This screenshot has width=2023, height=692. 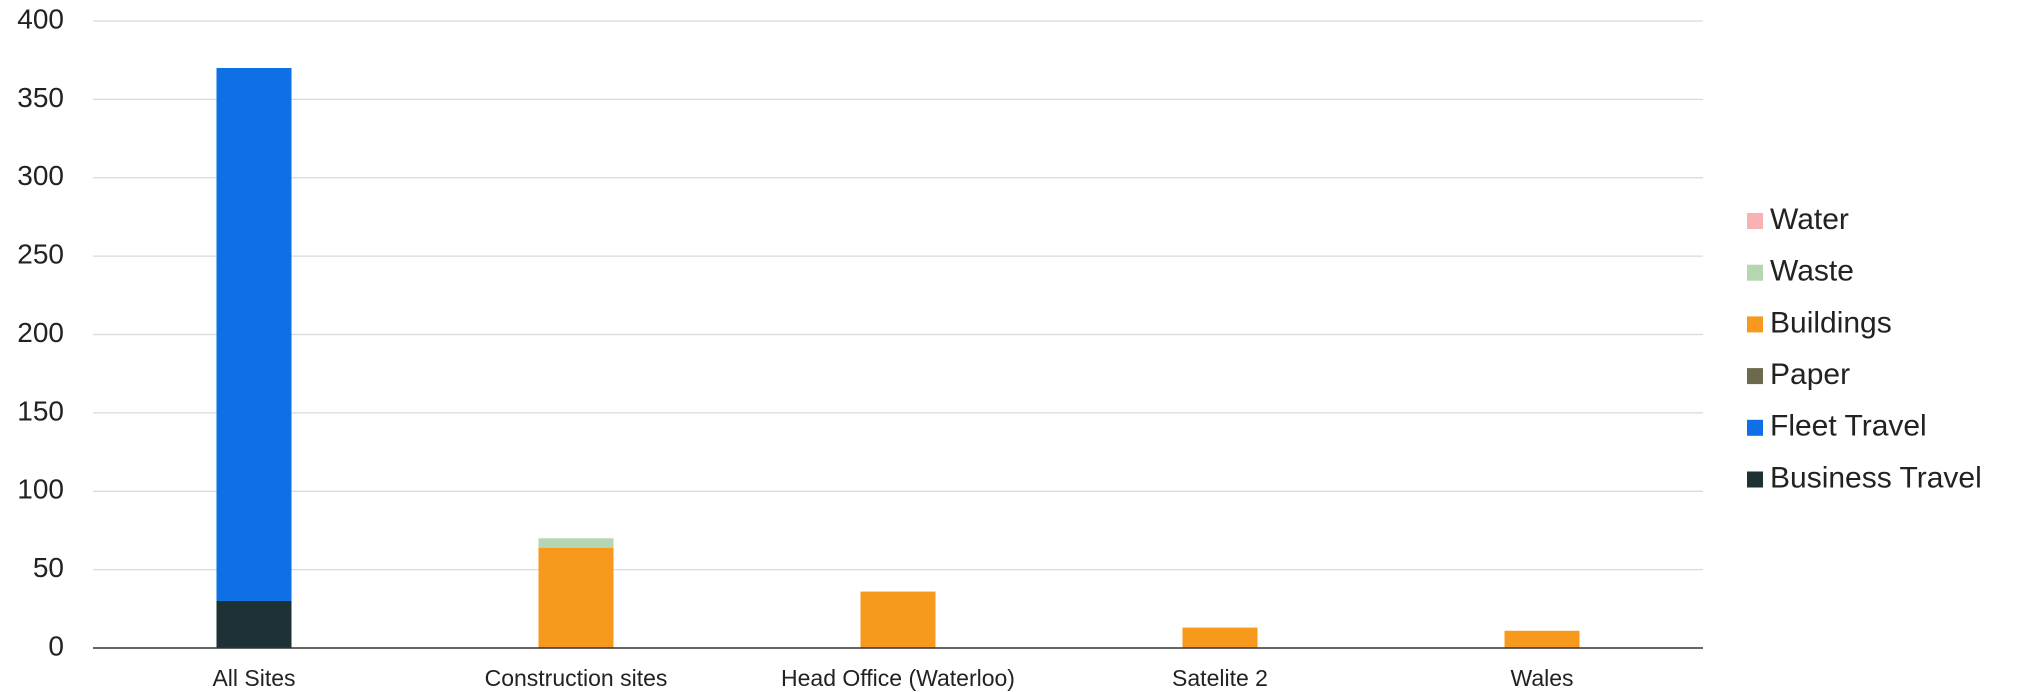 What do you see at coordinates (1876, 477) in the screenshot?
I see `legend-label: Business Travel` at bounding box center [1876, 477].